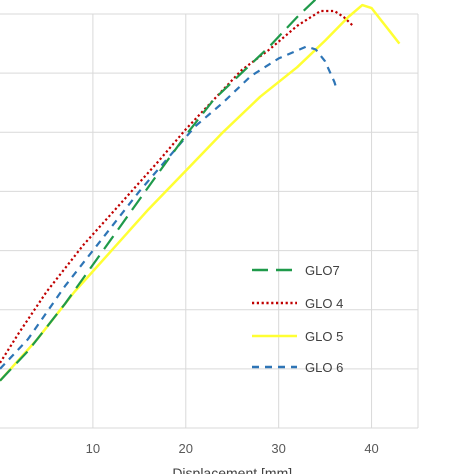  I want to click on x-tick-label: 20, so click(186, 448).